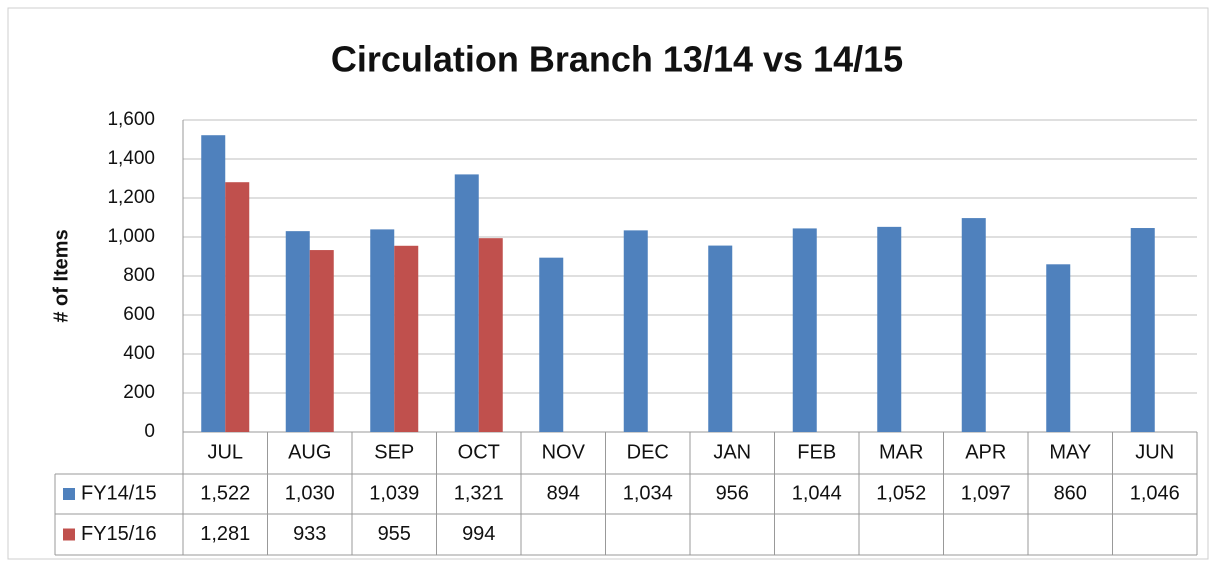 The image size is (1217, 567). What do you see at coordinates (648, 452) in the screenshot?
I see `x-tick-label: DEC` at bounding box center [648, 452].